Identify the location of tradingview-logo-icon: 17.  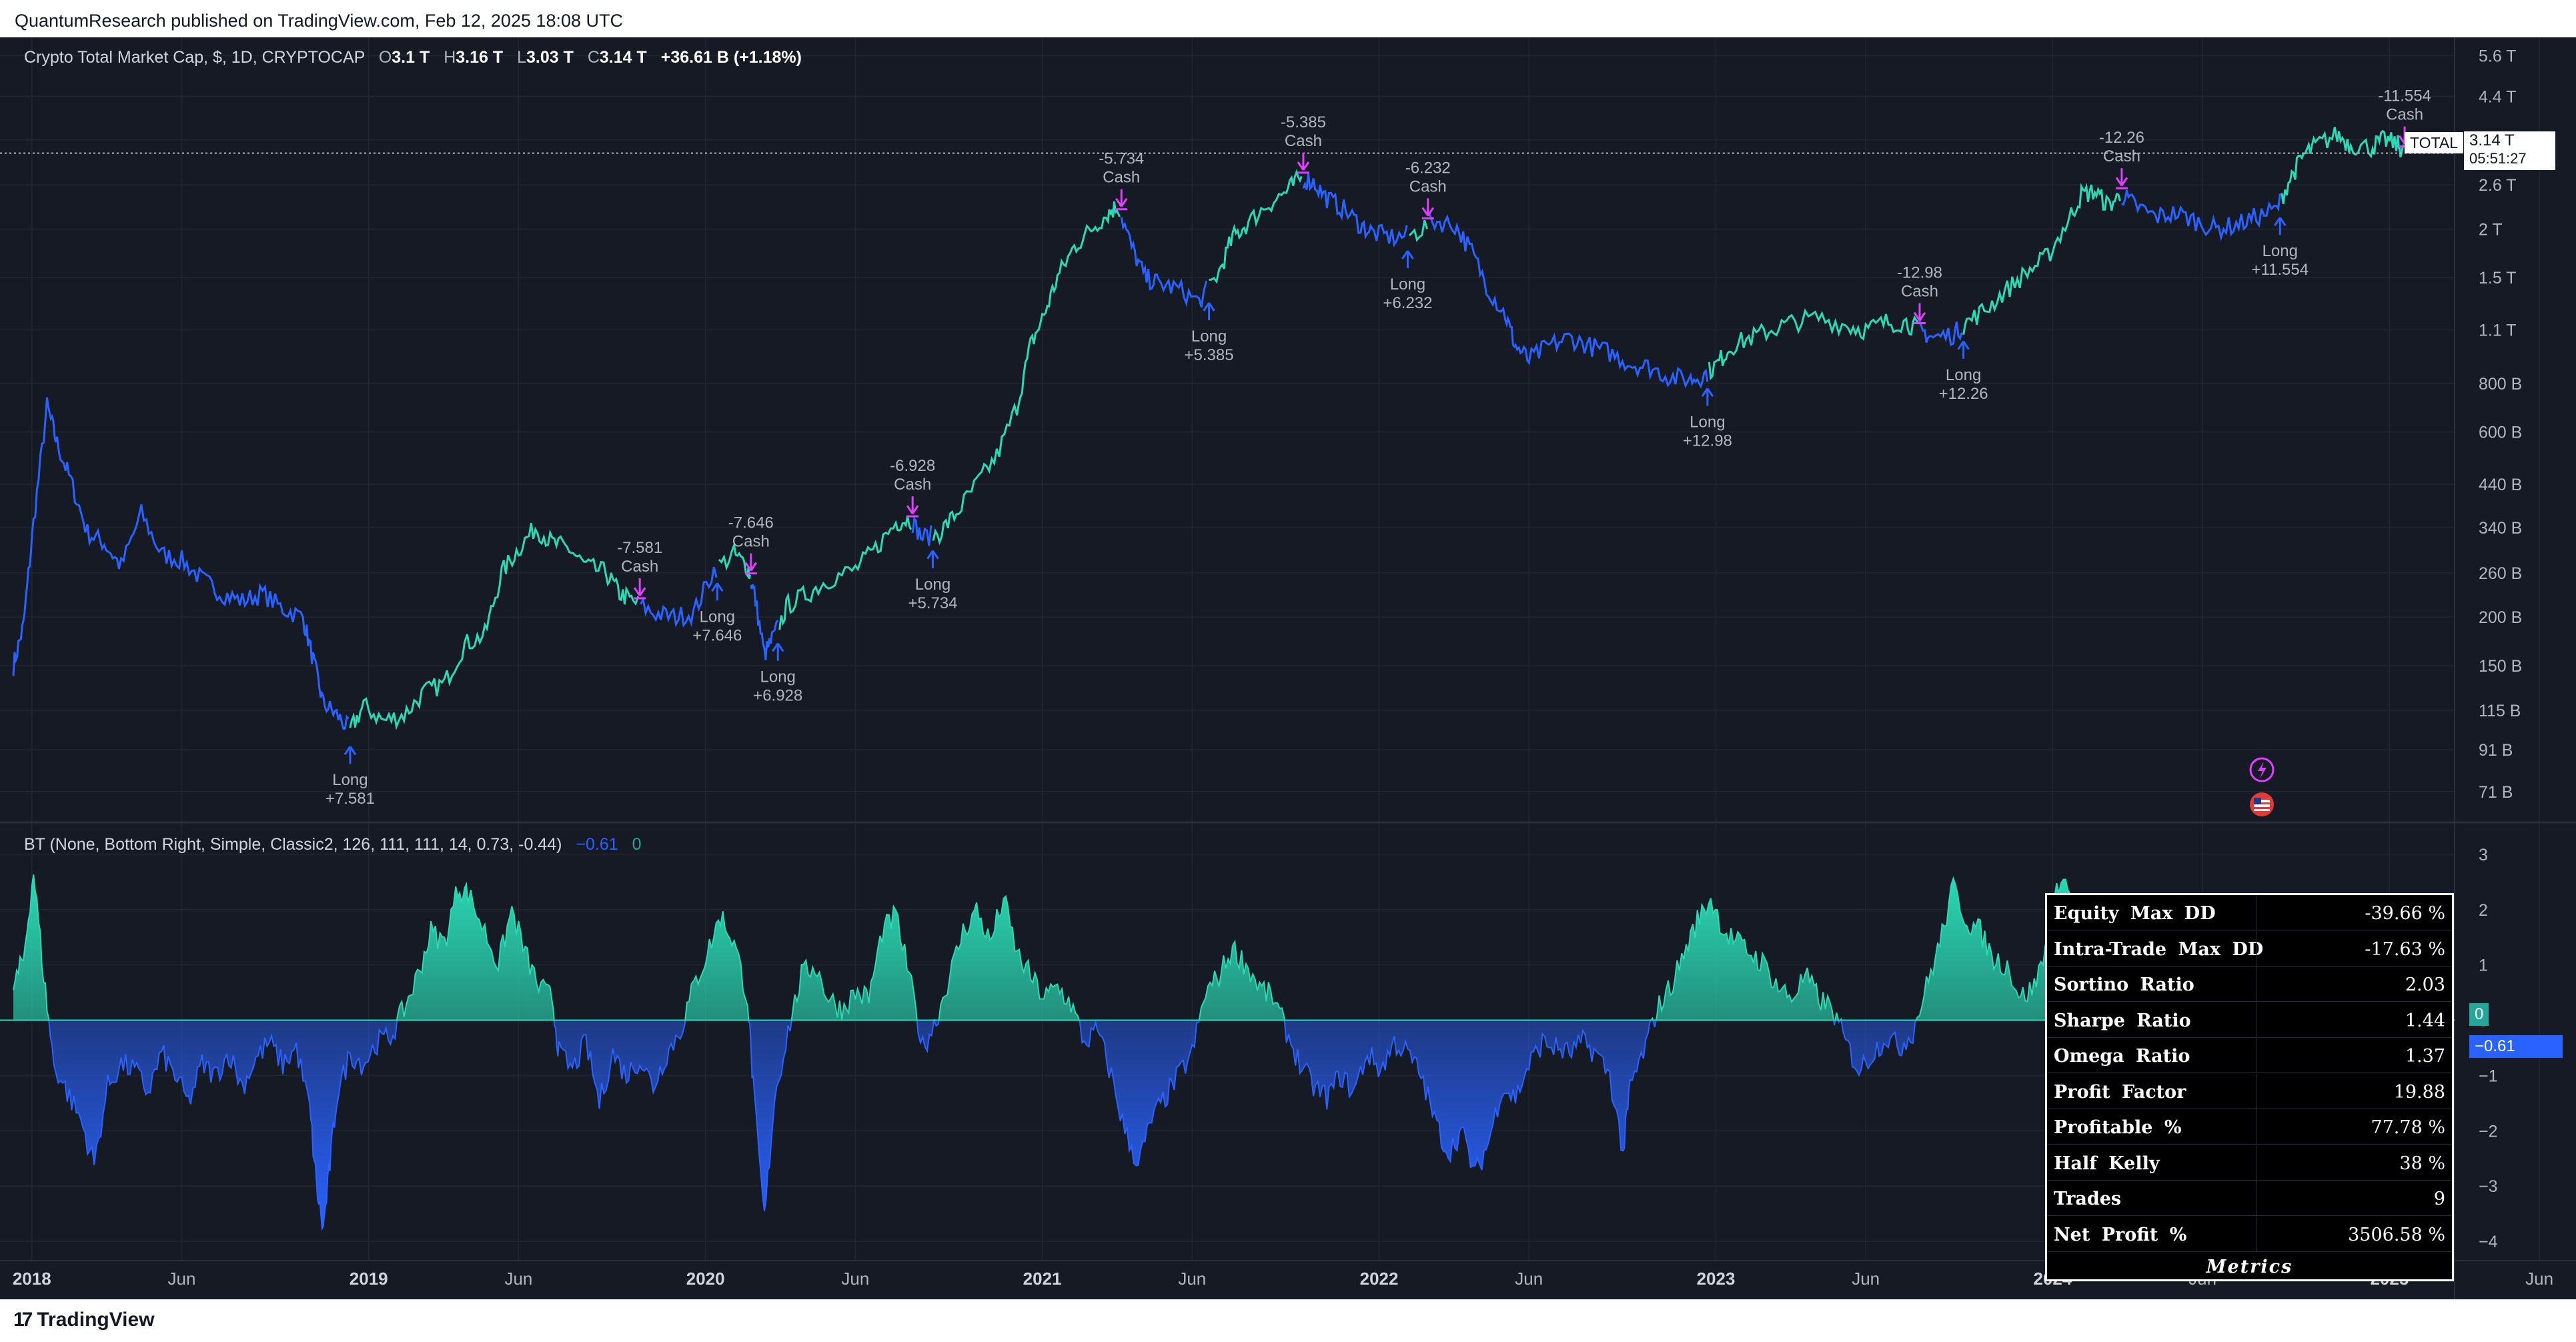
(23, 1320).